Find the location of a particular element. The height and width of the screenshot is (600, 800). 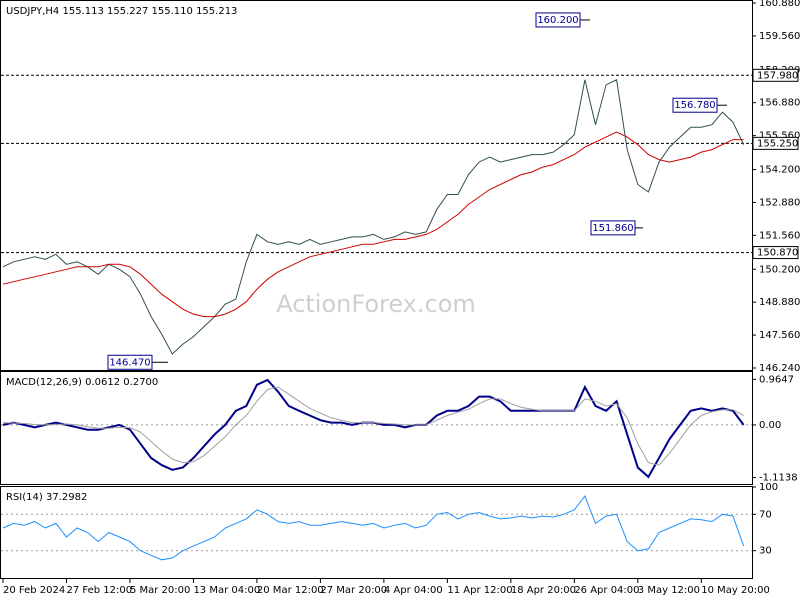

annotation-label: 146.470 is located at coordinates (129, 362).